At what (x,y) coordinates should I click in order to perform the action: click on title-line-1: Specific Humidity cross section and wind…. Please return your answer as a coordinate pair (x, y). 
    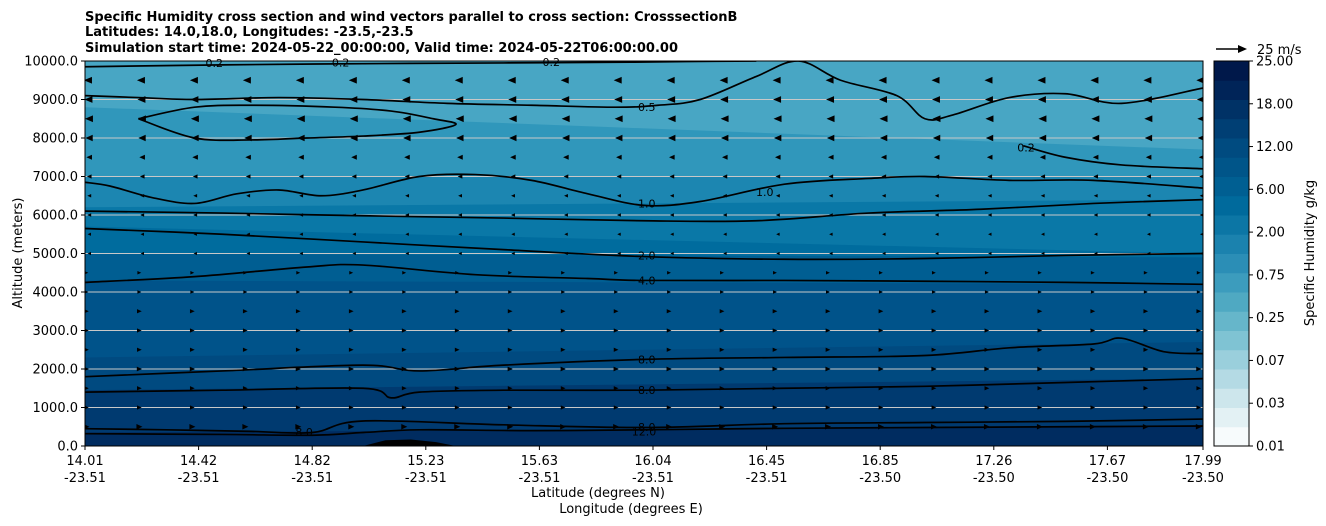
    Looking at the image, I should click on (411, 17).